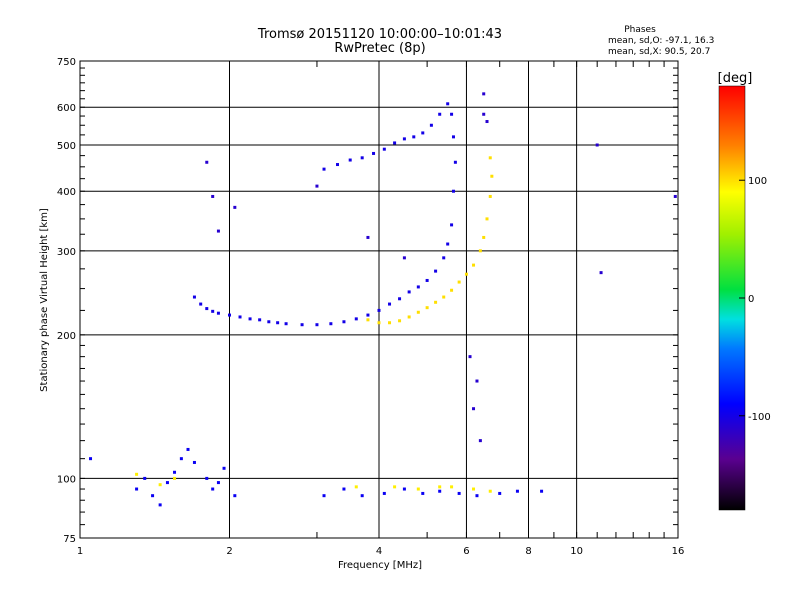  What do you see at coordinates (66, 146) in the screenshot?
I see `y-tick-label: 500` at bounding box center [66, 146].